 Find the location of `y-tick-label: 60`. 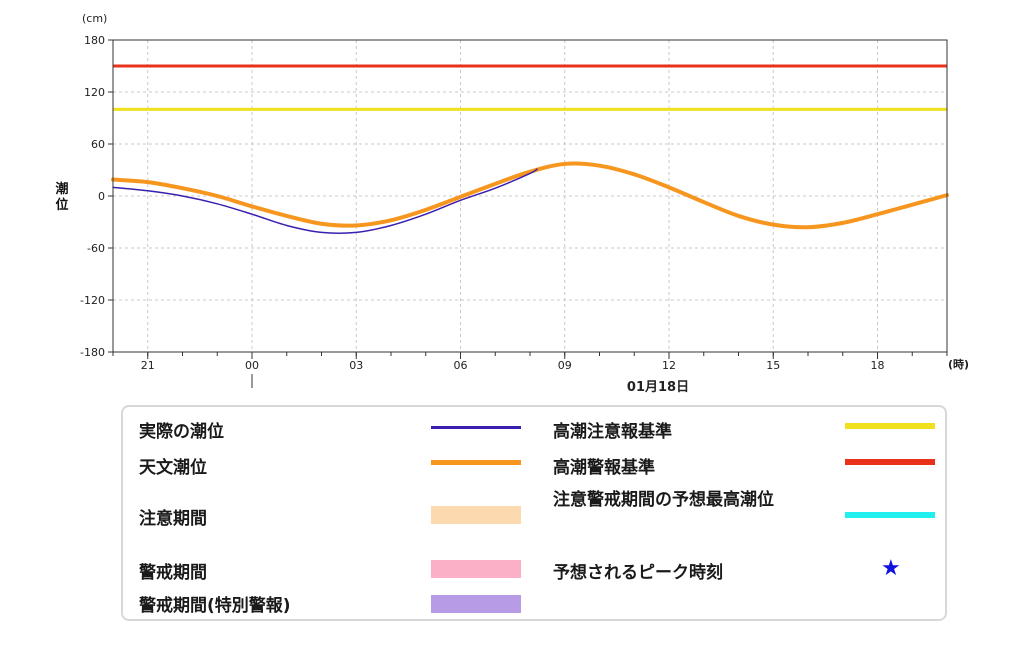

y-tick-label: 60 is located at coordinates (98, 144).